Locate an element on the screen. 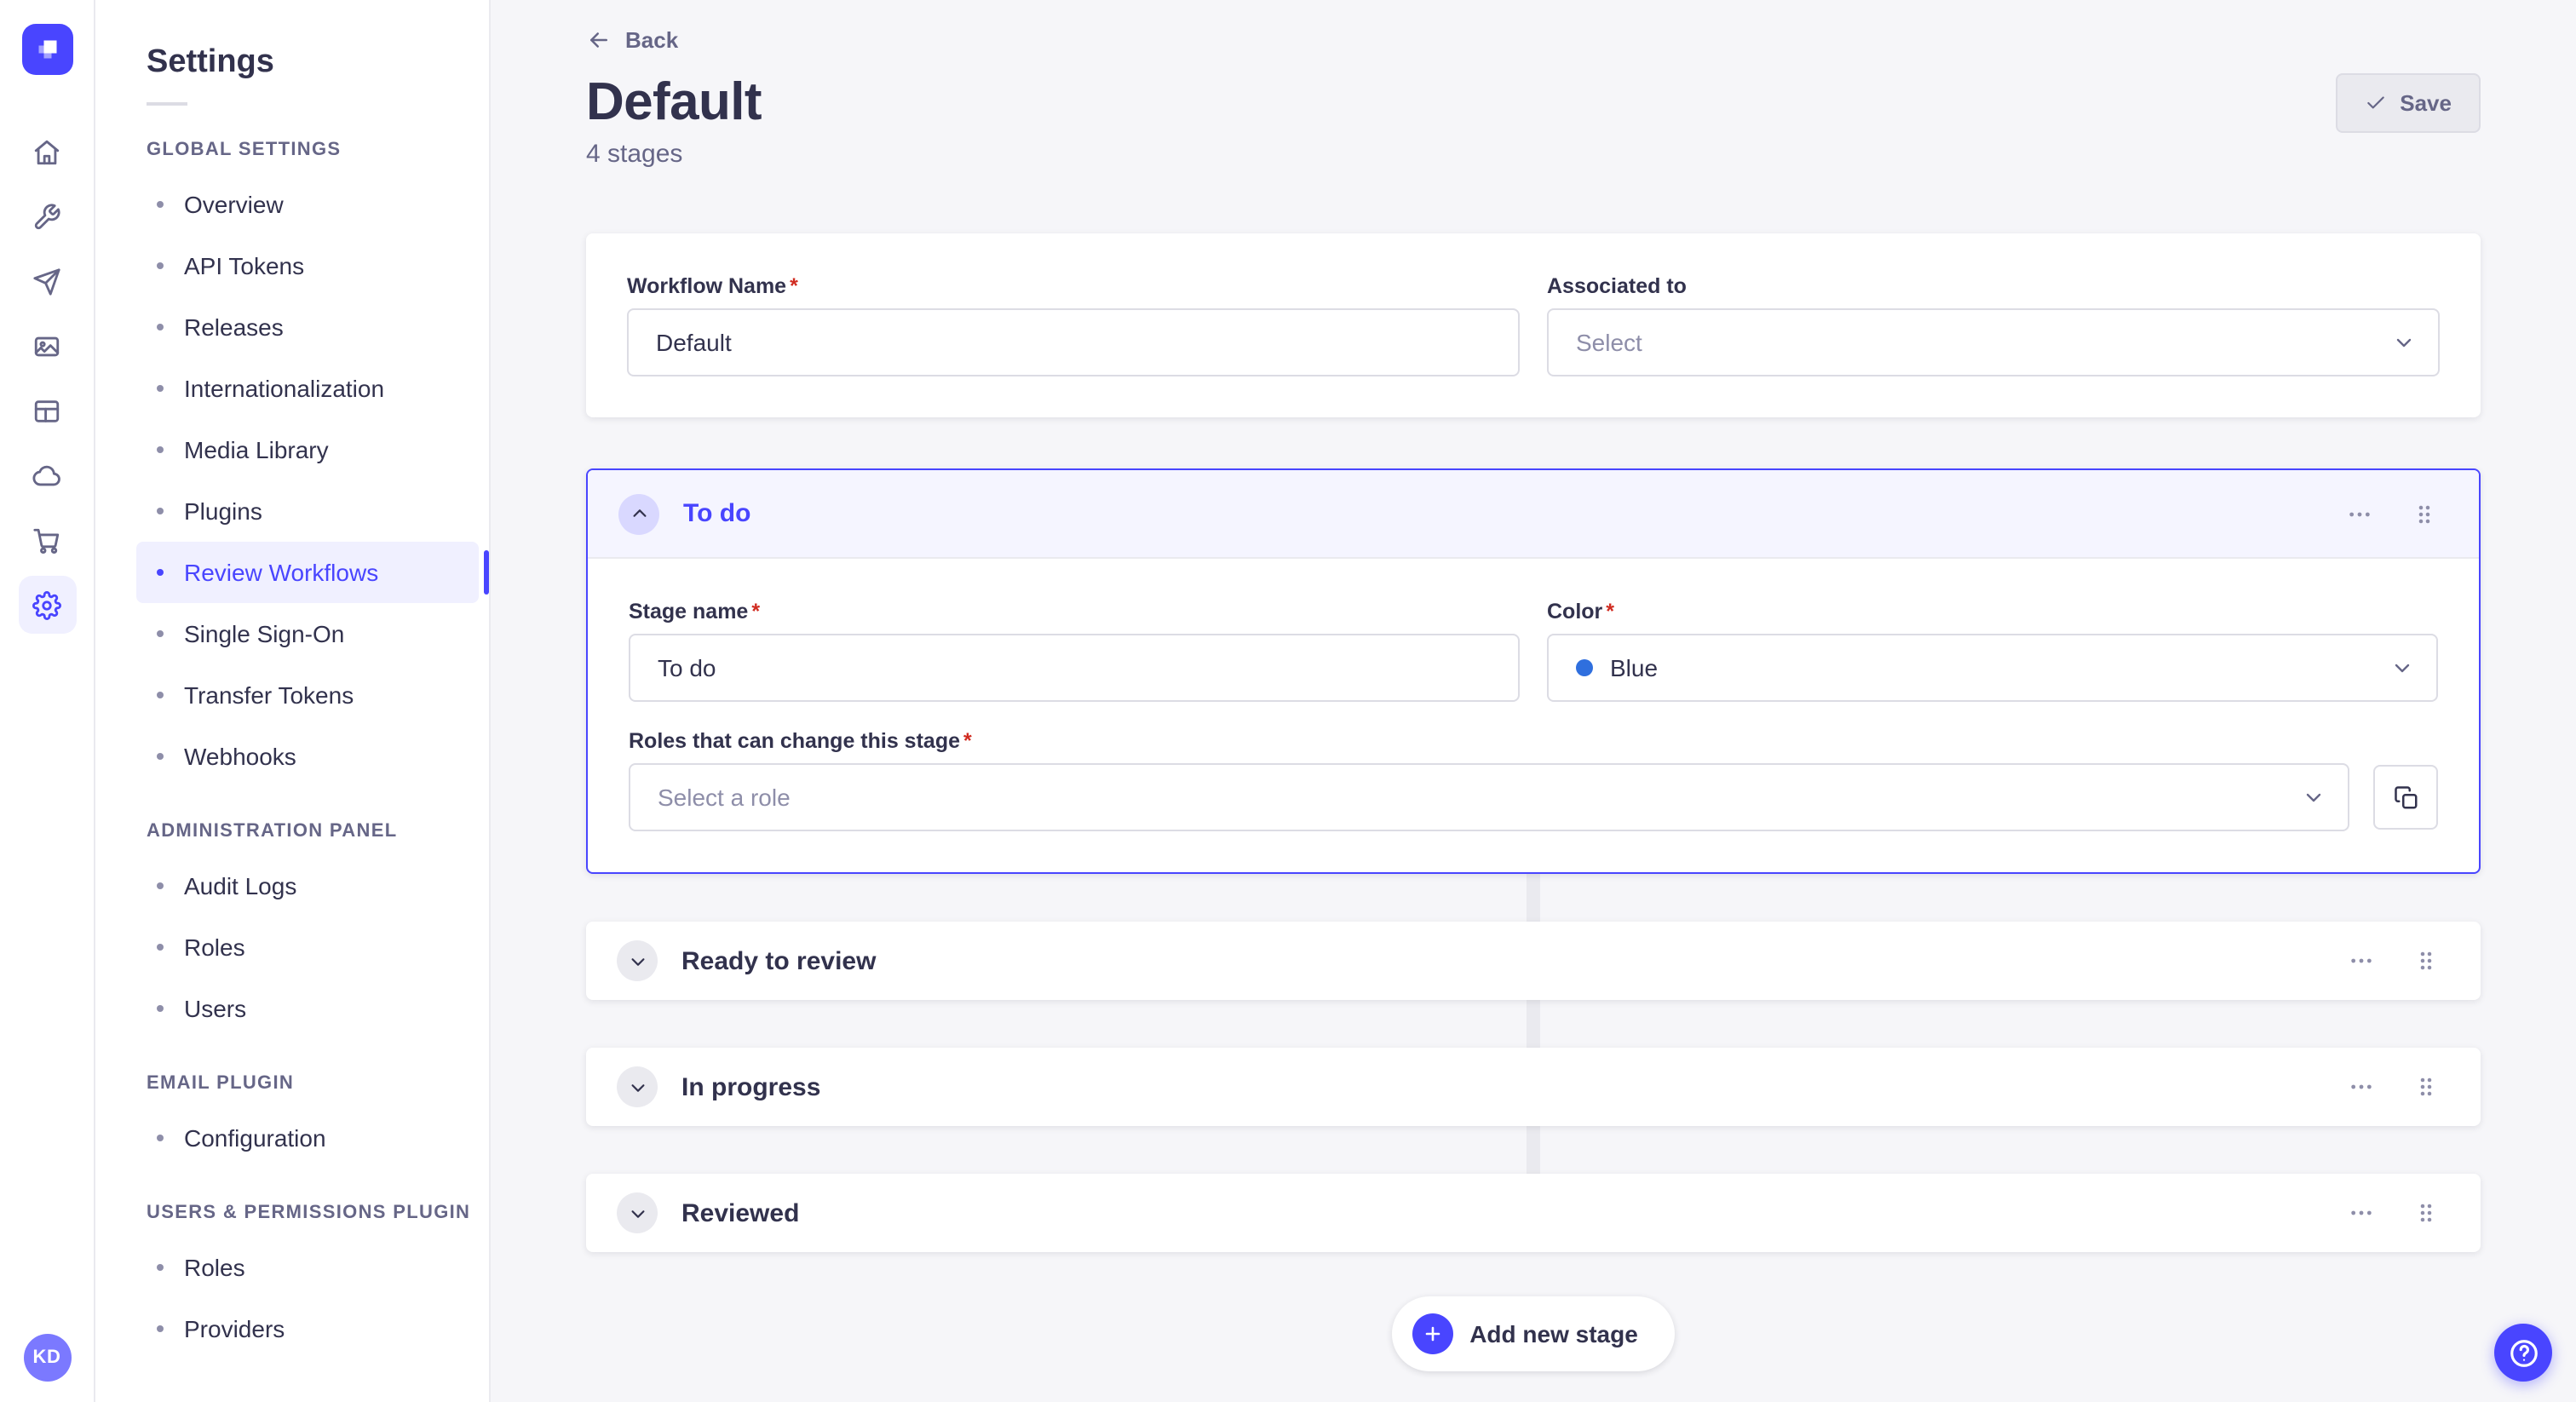 The width and height of the screenshot is (2576, 1402). gear-icon is located at coordinates (46, 604).